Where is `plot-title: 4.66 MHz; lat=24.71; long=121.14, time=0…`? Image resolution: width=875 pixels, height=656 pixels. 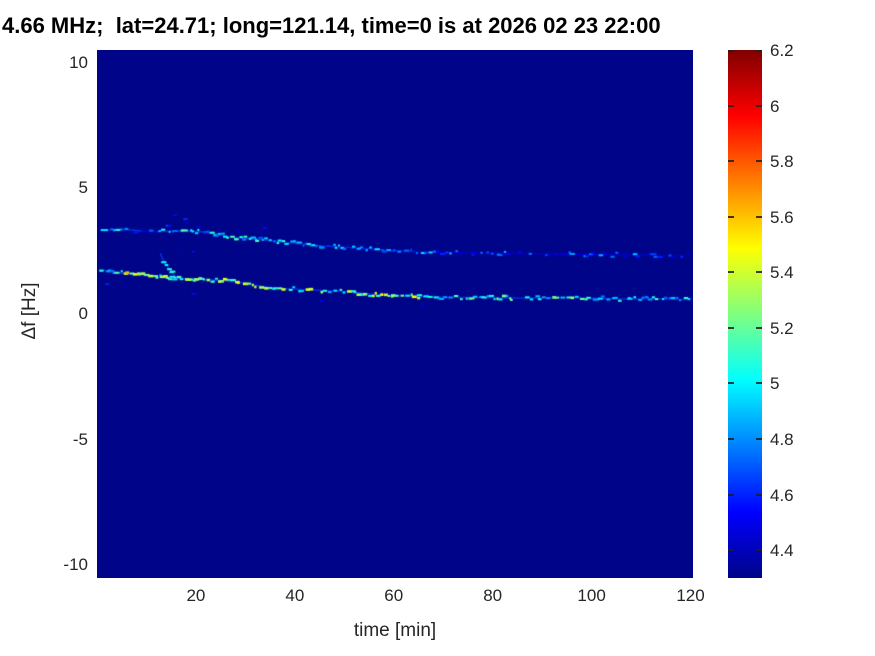
plot-title: 4.66 MHz; lat=24.71; long=121.14, time=0… is located at coordinates (331, 25).